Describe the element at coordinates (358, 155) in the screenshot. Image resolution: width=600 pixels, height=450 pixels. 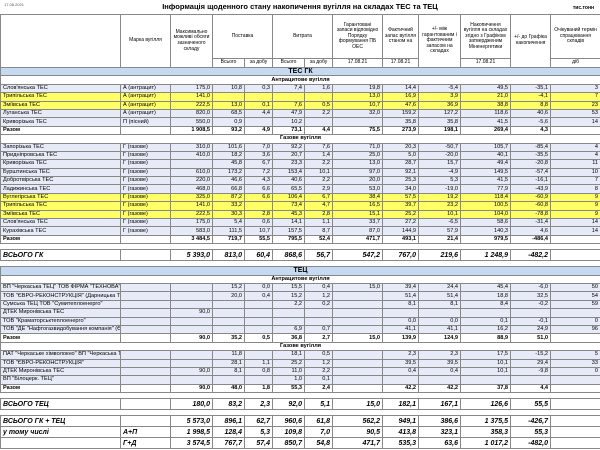
I see `value-cell: 25,0` at that location.